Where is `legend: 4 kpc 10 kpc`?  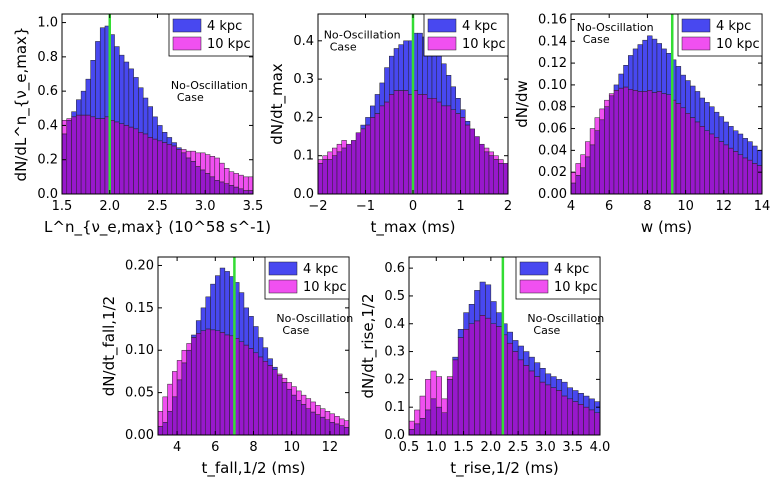
legend: 4 kpc 10 kpc is located at coordinates (307, 278).